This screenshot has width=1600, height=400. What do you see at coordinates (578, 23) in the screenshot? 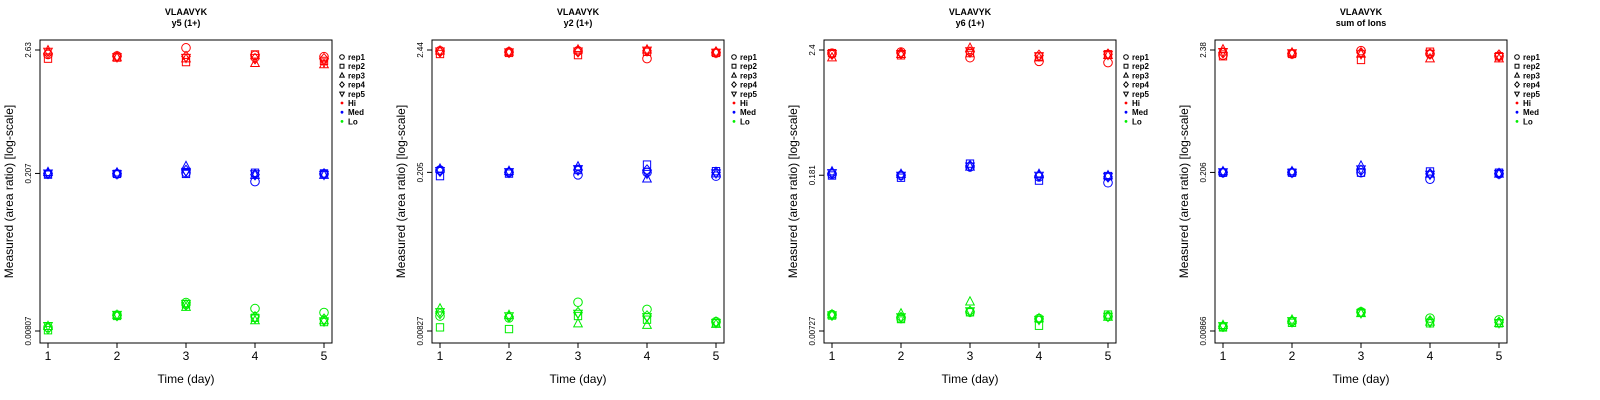
I see `chart-subtitle: y2 (1+)` at bounding box center [578, 23].